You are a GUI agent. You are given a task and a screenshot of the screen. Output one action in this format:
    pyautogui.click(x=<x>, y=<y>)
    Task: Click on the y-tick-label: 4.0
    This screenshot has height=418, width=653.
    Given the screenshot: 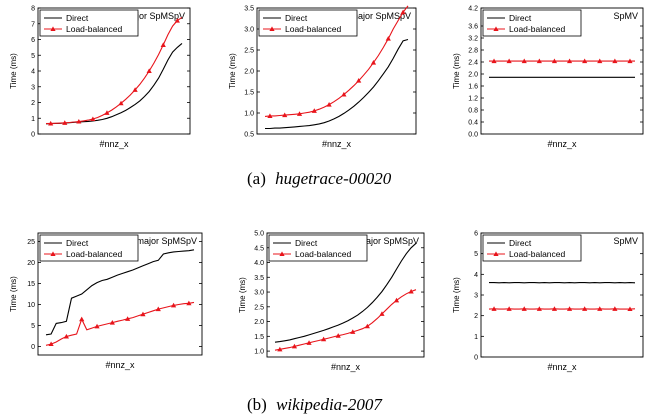 What is the action you would take?
    pyautogui.click(x=259, y=263)
    